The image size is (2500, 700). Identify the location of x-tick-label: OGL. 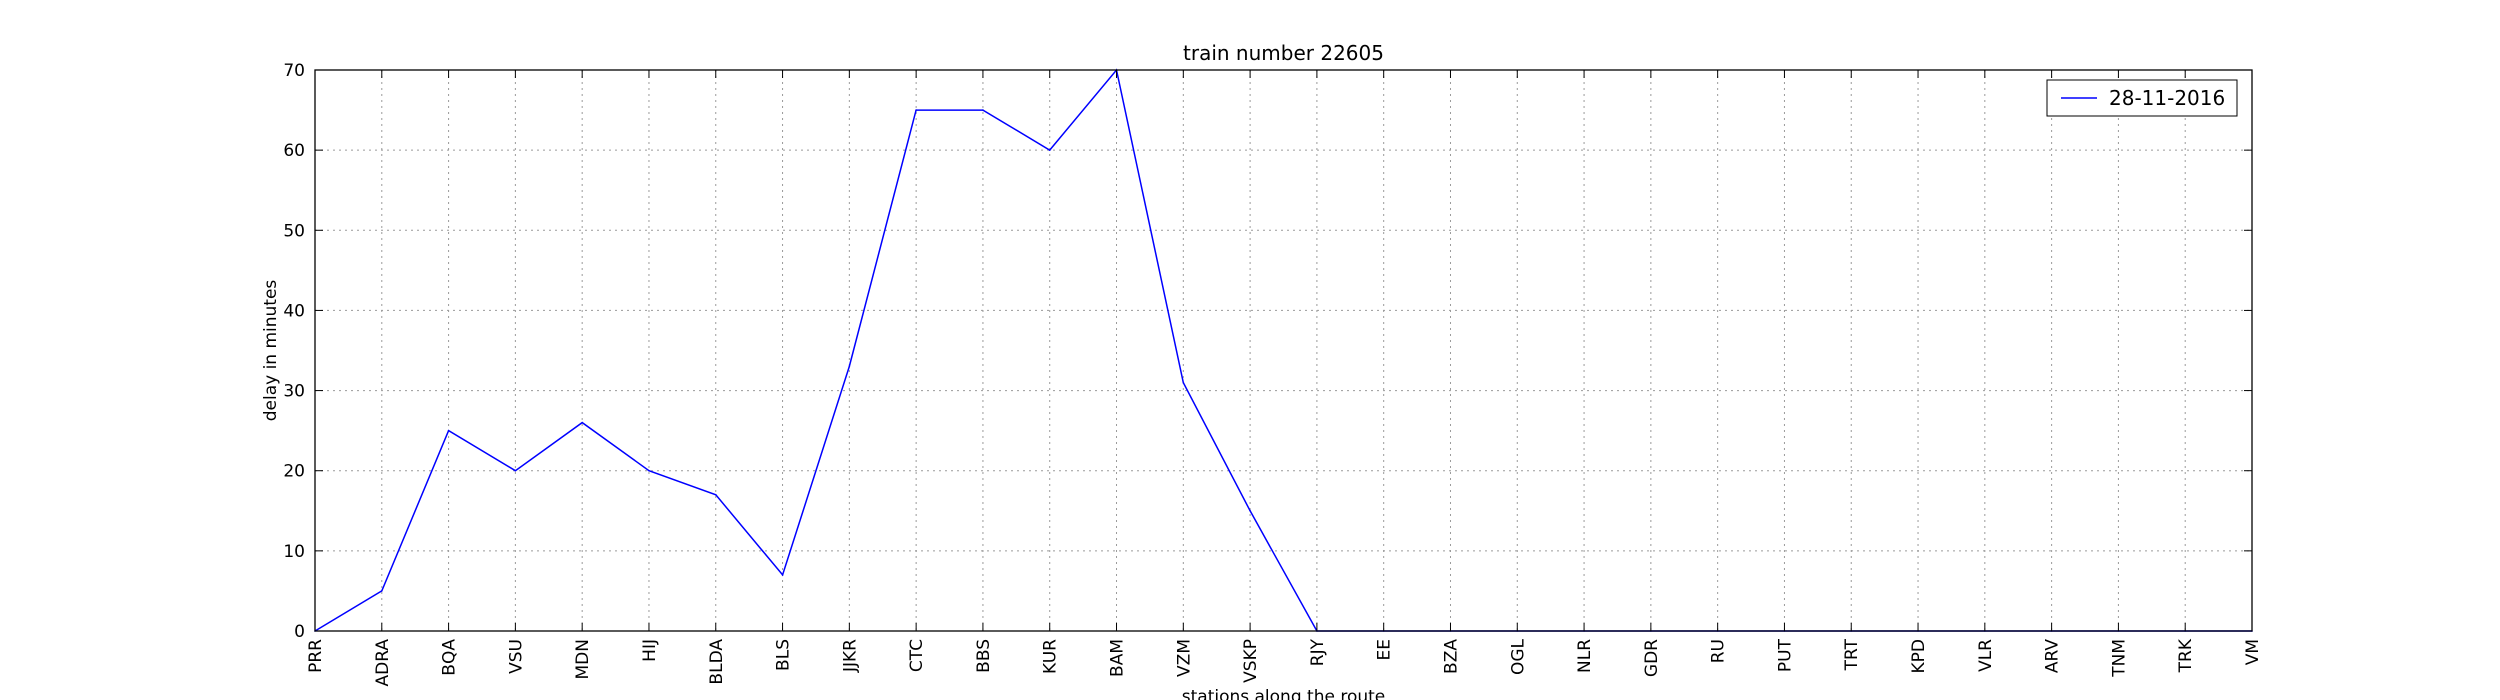
(1518, 656).